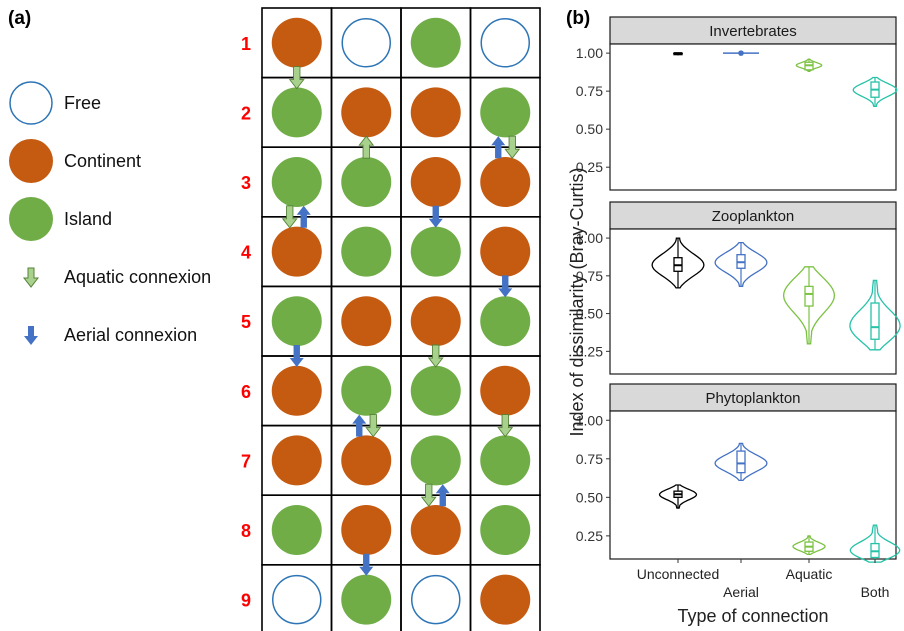 The image size is (904, 631). I want to click on row-label: 6, so click(246, 392).